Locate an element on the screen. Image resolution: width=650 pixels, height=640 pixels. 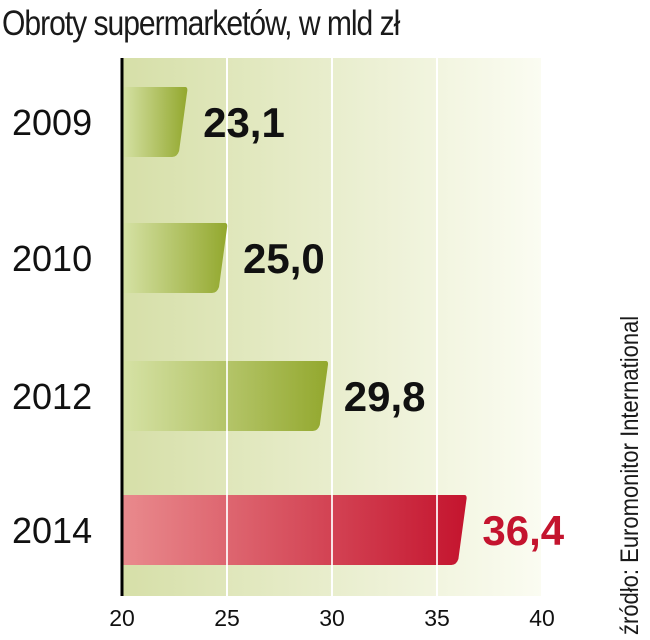
x-tick-label-30: 30 is located at coordinates (332, 618).